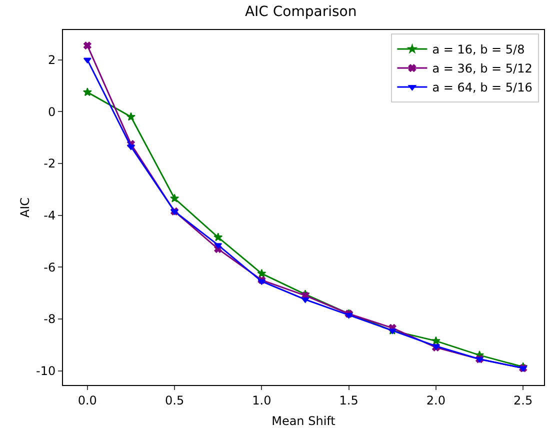 The height and width of the screenshot is (428, 547). I want to click on y-tick-label: -6, so click(50, 267).